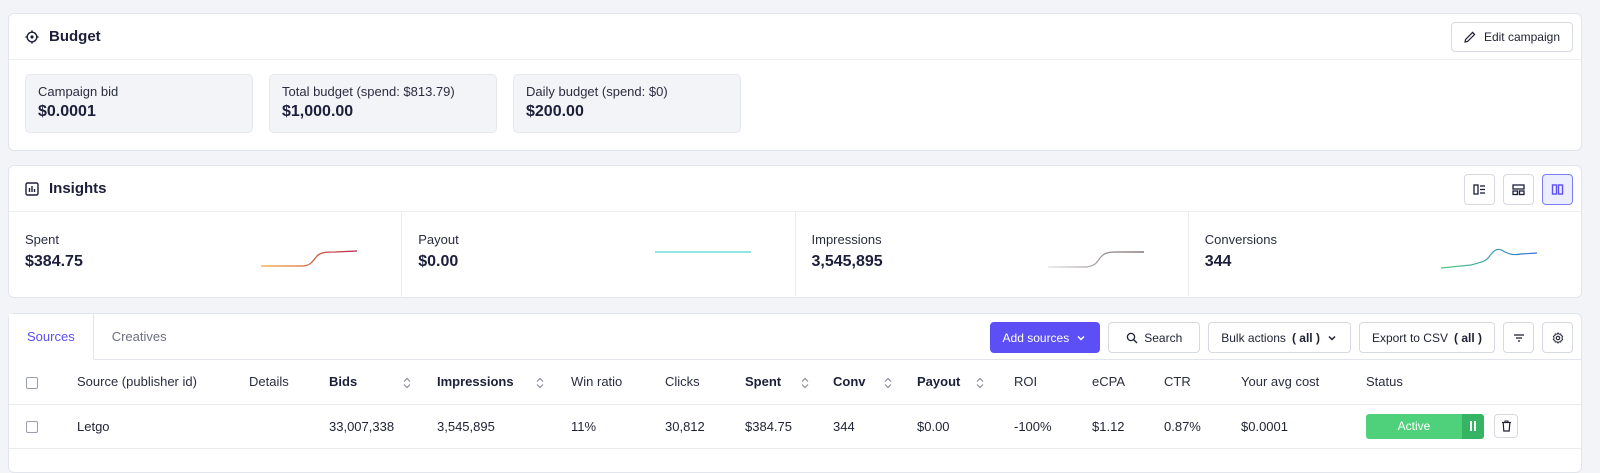  What do you see at coordinates (795, 189) in the screenshot?
I see `insights-header: Insights` at bounding box center [795, 189].